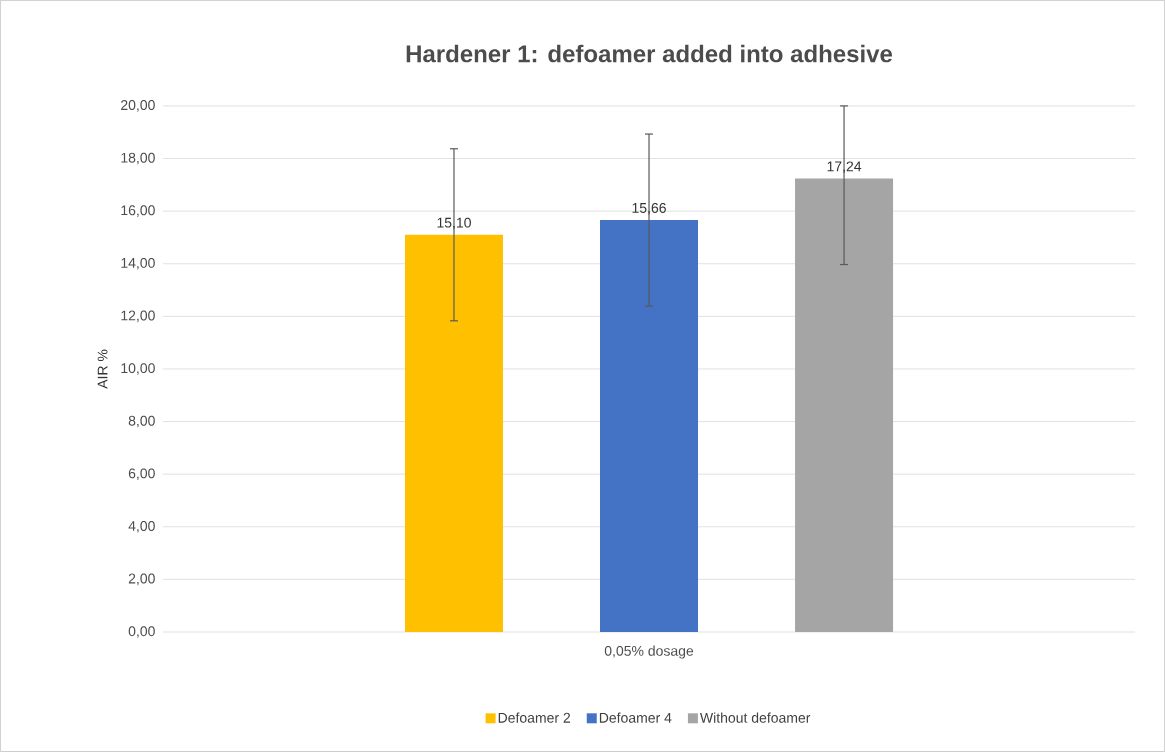 The width and height of the screenshot is (1165, 752). I want to click on y-tick-label: 8,00, so click(141, 421).